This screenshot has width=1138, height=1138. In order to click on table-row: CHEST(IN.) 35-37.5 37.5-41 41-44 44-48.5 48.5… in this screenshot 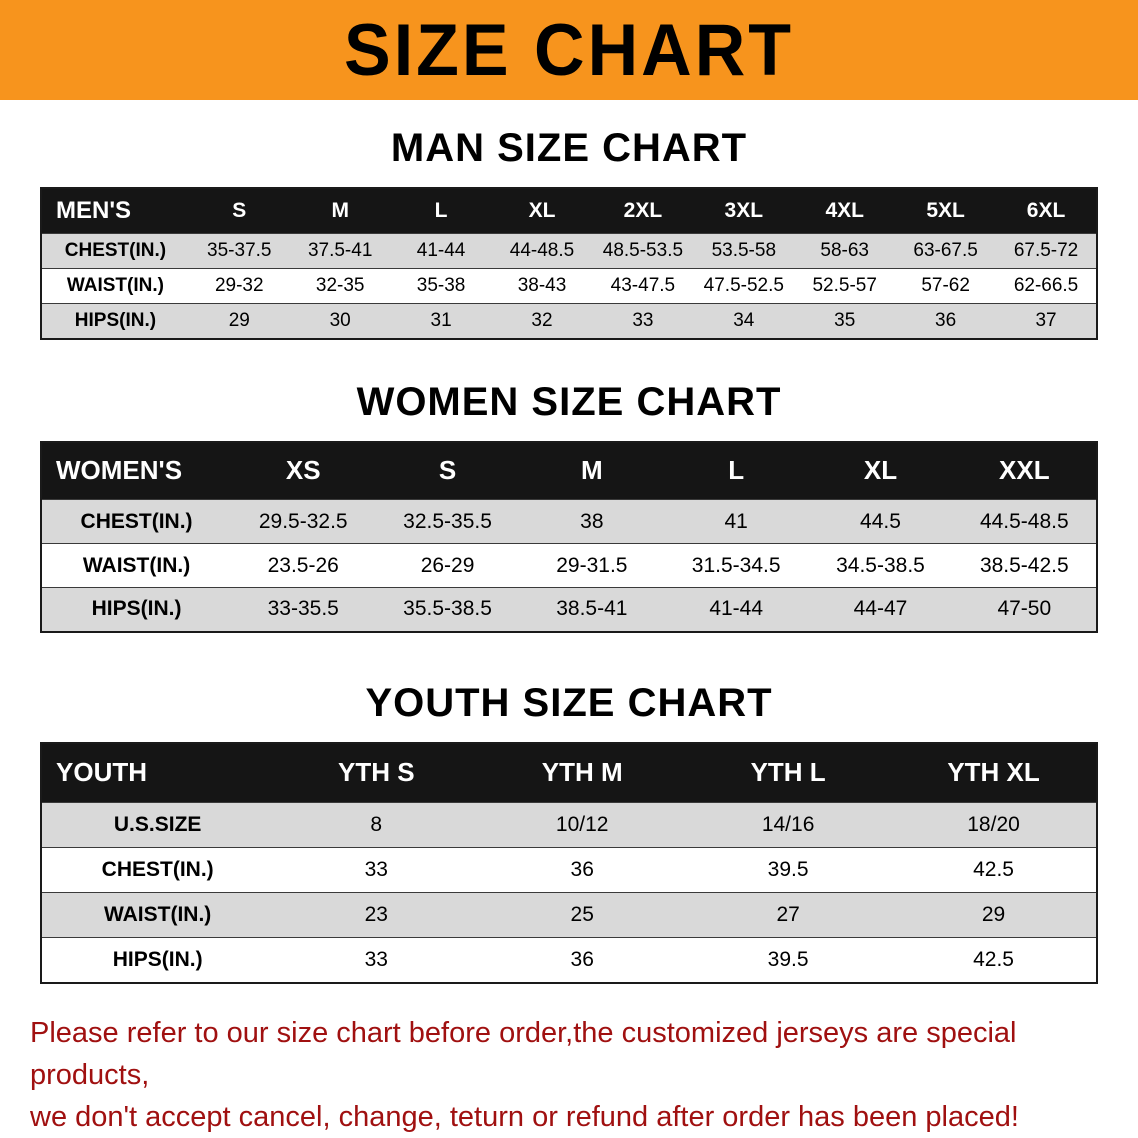, I will do `click(569, 251)`.